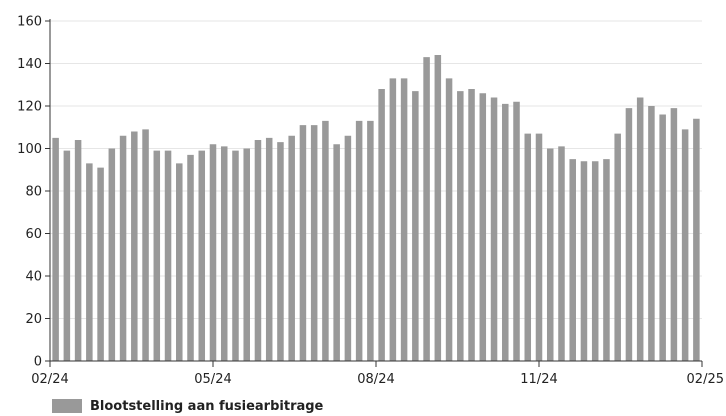  I want to click on x-tick-label: 11/24, so click(538, 379).